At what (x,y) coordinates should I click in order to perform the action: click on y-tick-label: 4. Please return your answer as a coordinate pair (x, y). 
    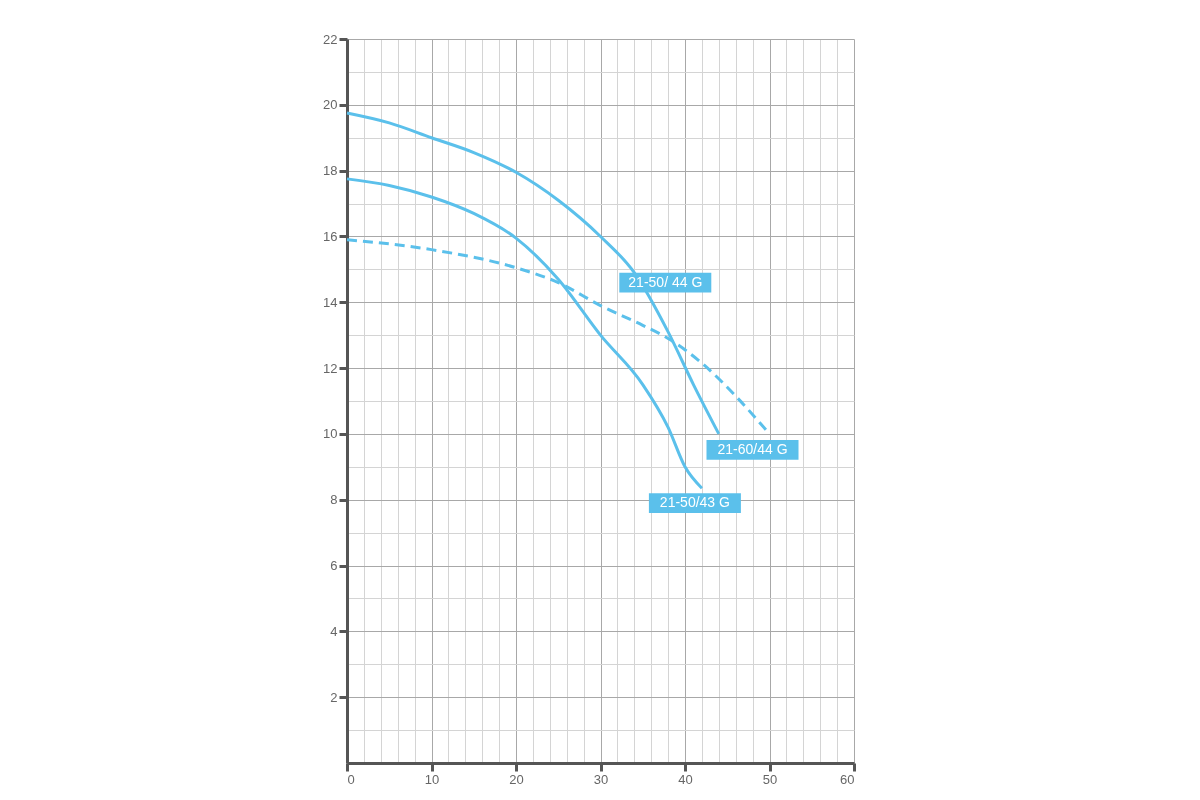
    Looking at the image, I should click on (334, 631).